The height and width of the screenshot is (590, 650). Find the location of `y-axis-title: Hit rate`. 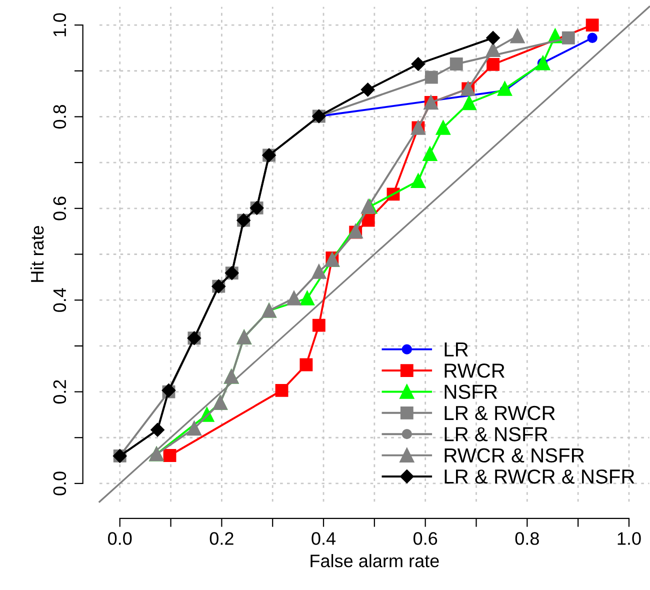

y-axis-title: Hit rate is located at coordinates (37, 254).